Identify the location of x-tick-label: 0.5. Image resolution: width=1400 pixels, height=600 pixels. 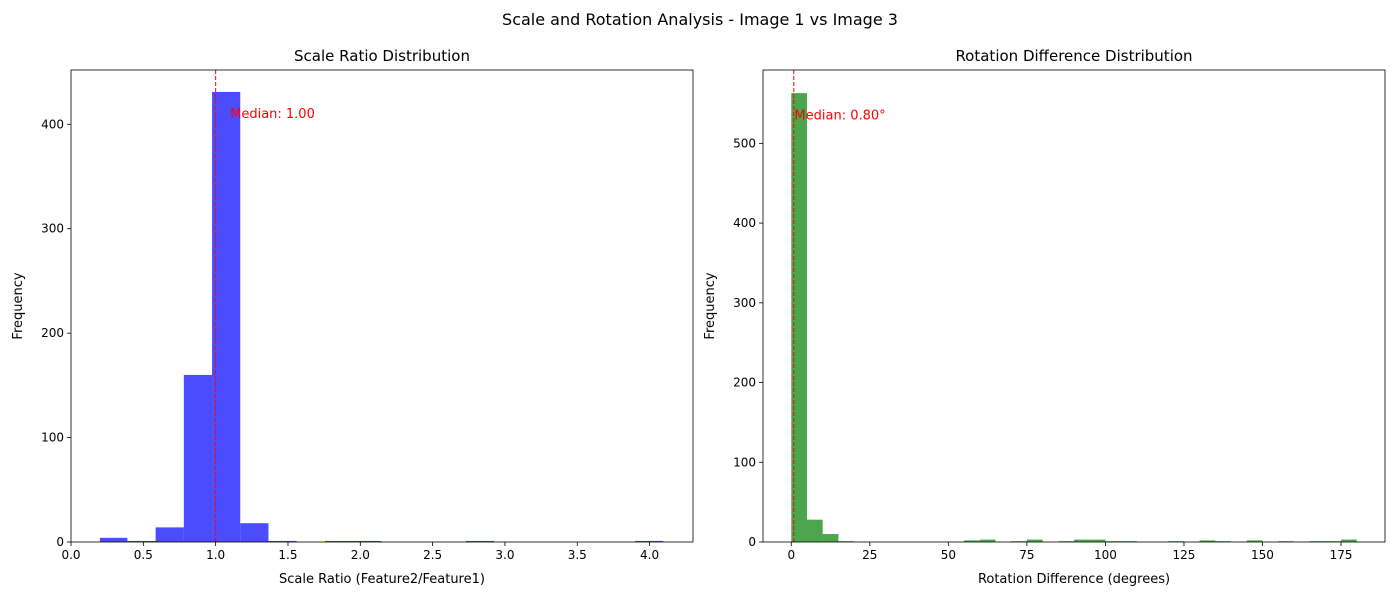
(143, 555).